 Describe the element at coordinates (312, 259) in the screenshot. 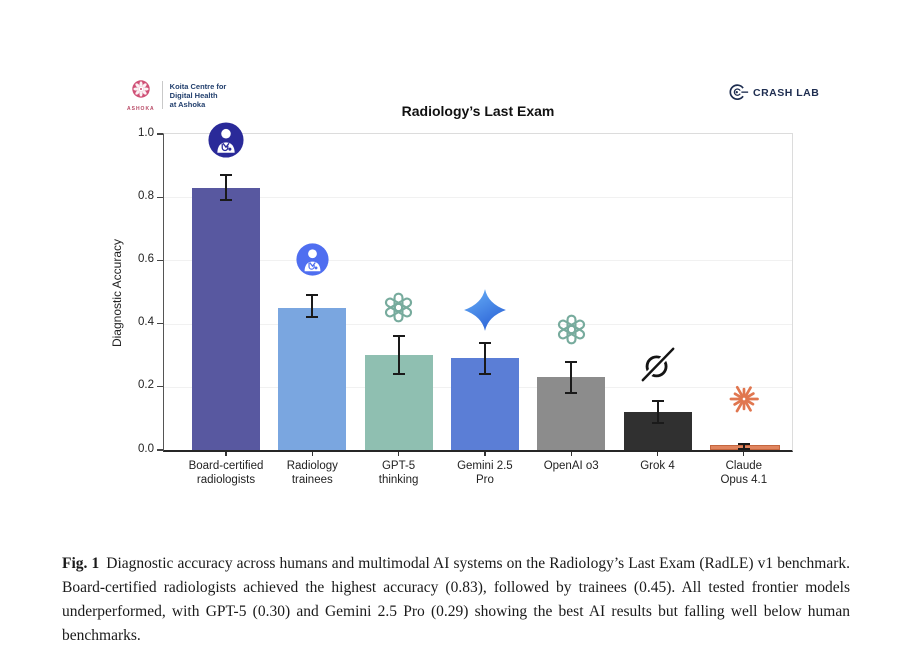

I see `doctor-blue-icon` at that location.